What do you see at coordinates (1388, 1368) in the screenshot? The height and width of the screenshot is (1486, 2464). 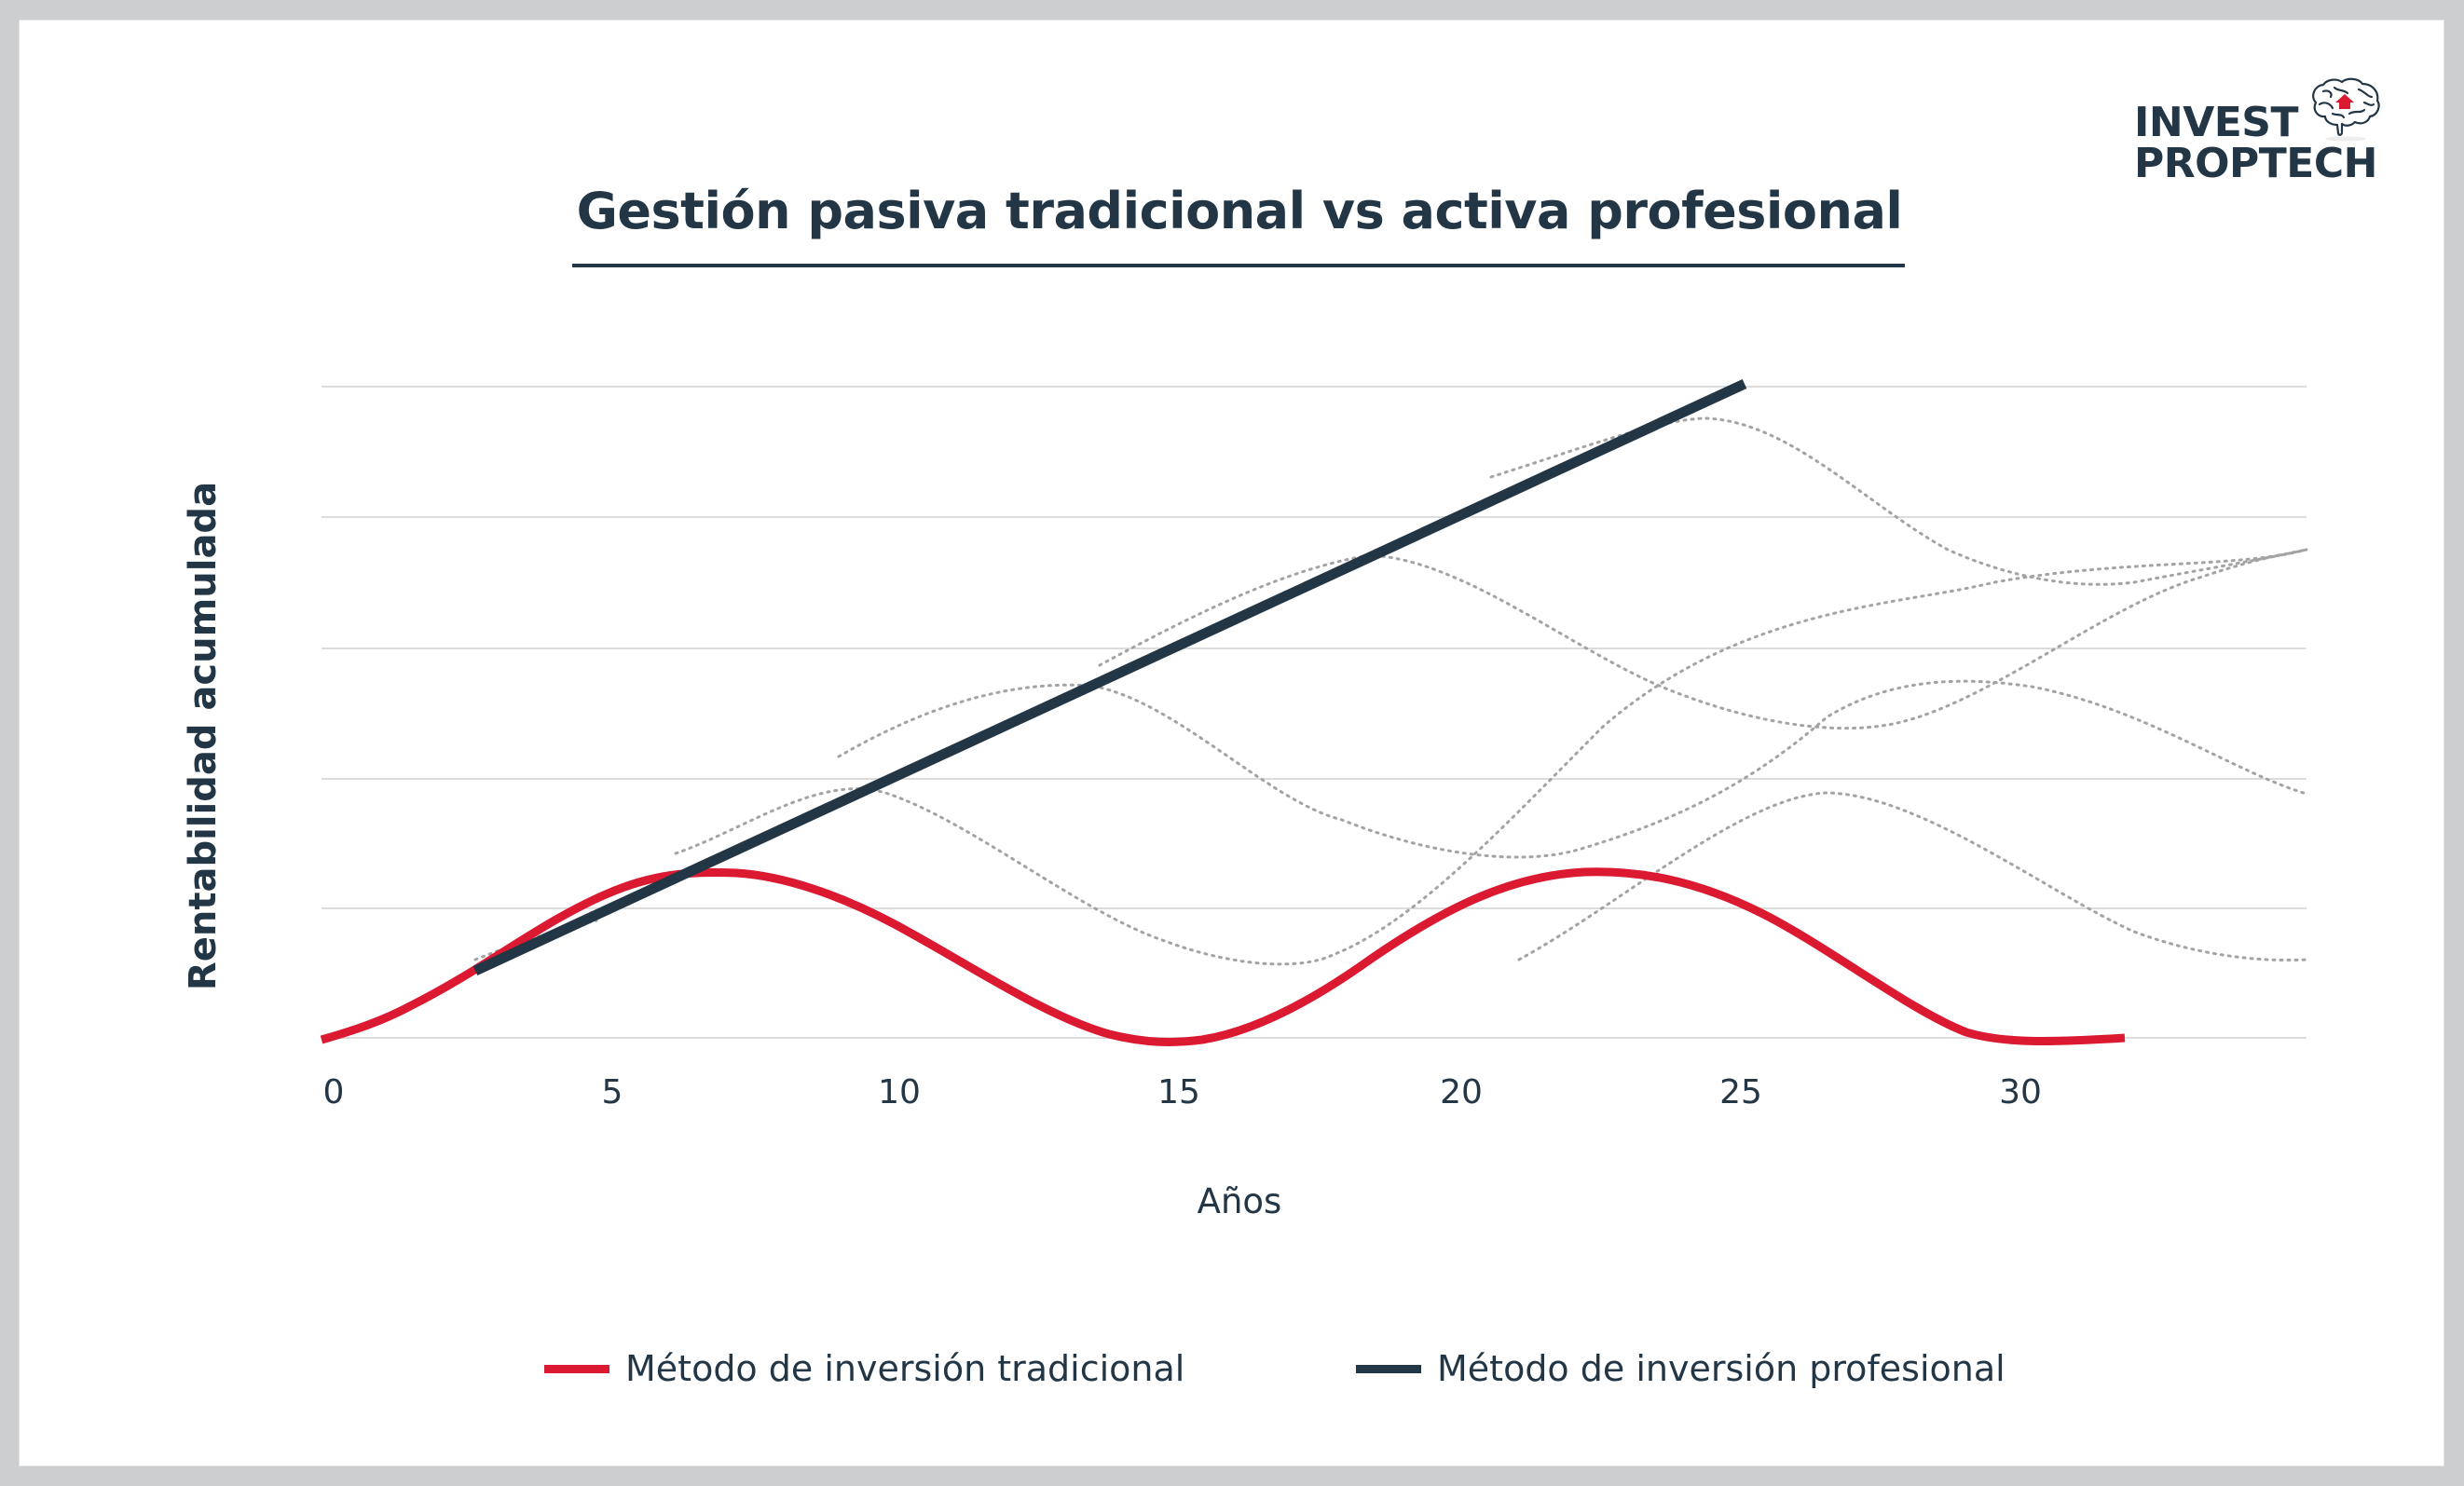 I see `legend-swatch-navy` at bounding box center [1388, 1368].